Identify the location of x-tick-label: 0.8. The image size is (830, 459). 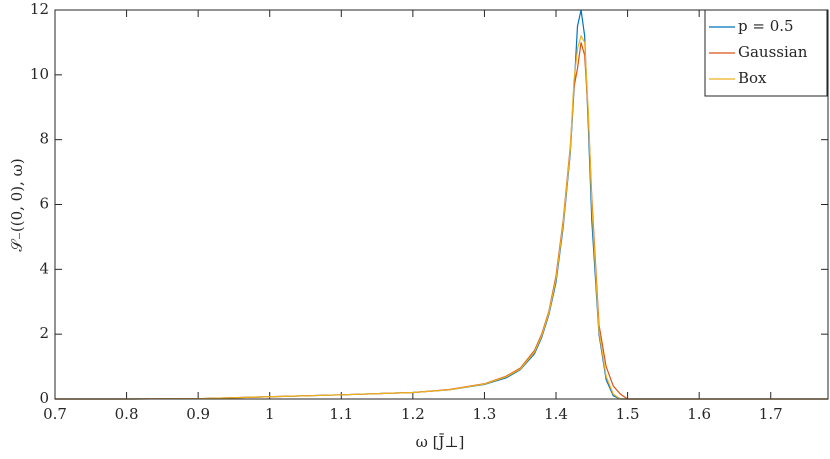
(127, 414).